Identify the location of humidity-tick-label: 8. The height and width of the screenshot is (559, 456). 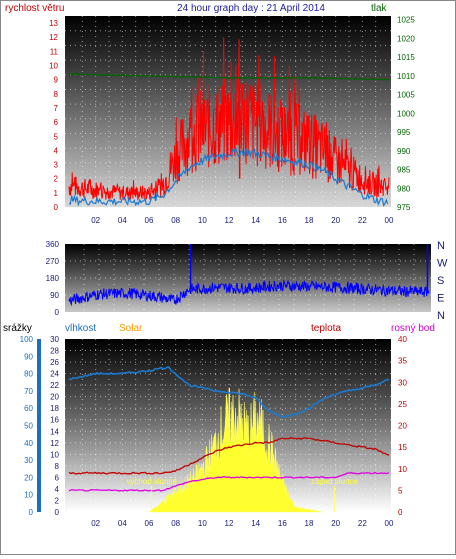
(57, 466).